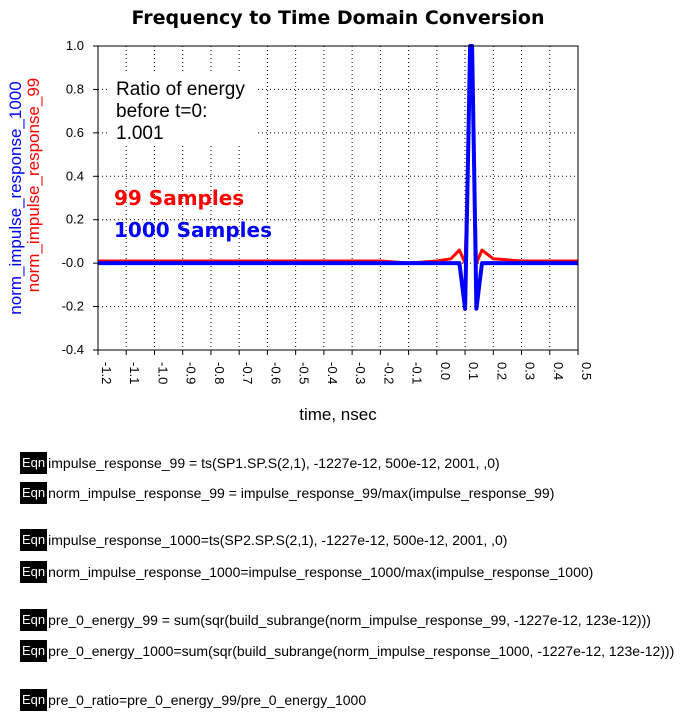  Describe the element at coordinates (15, 197) in the screenshot. I see `y-axis-label-1000: norm_impulse_response_1000` at that location.